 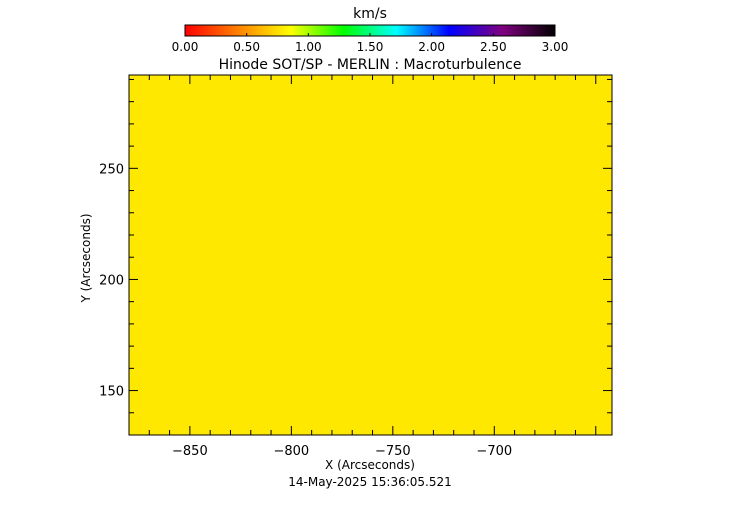 I want to click on colorbar-unit-label: km/s, so click(x=370, y=14).